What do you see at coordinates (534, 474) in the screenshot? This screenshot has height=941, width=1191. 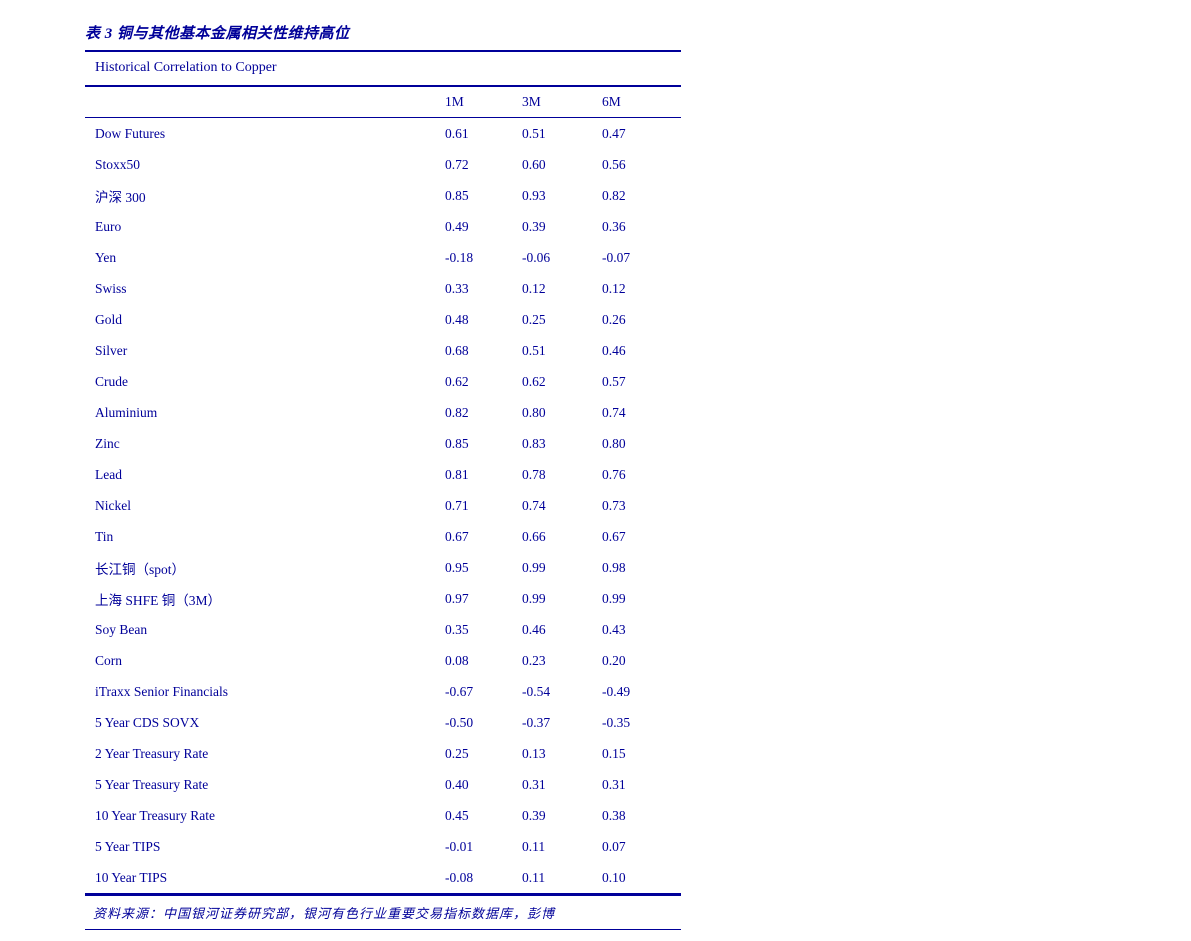 I see `row-value: 0.78` at bounding box center [534, 474].